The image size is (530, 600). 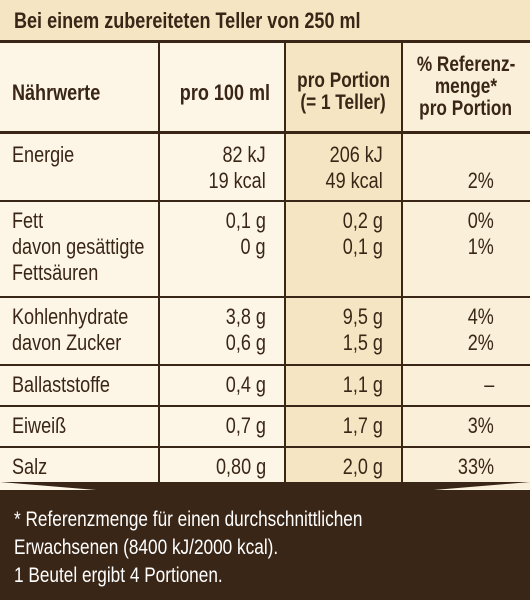 What do you see at coordinates (356, 154) in the screenshot?
I see `row-energie-portion-kj: 206 kJ` at bounding box center [356, 154].